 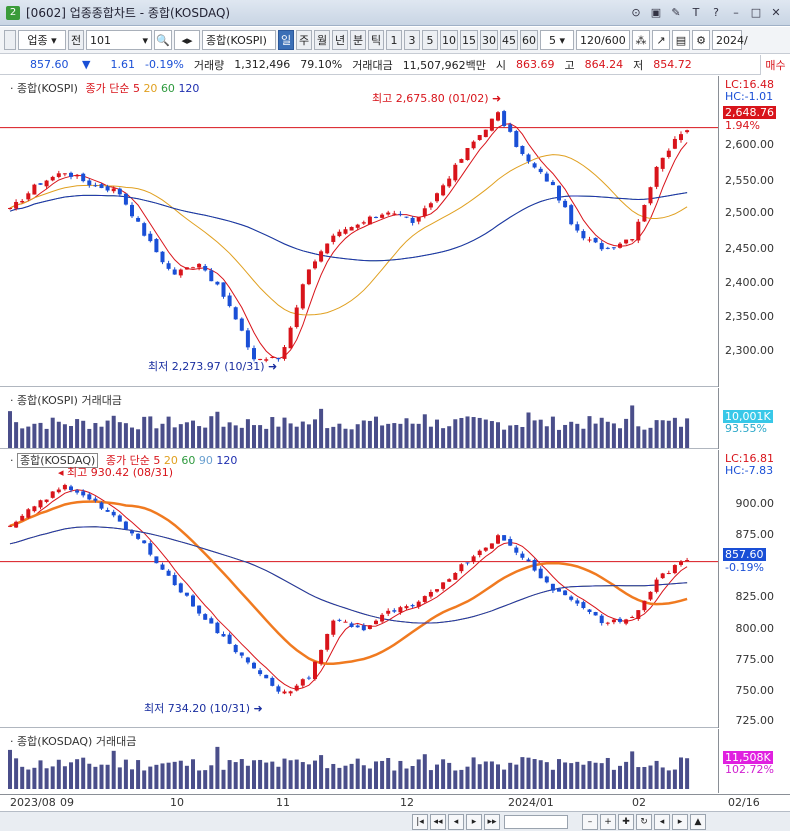 What do you see at coordinates (755, 720) in the screenshot?
I see `kosdaq-tick: 725.00` at bounding box center [755, 720].